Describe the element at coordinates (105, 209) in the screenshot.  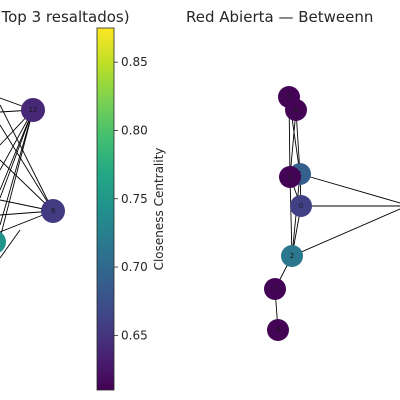
I see `colorbar-gradient` at that location.